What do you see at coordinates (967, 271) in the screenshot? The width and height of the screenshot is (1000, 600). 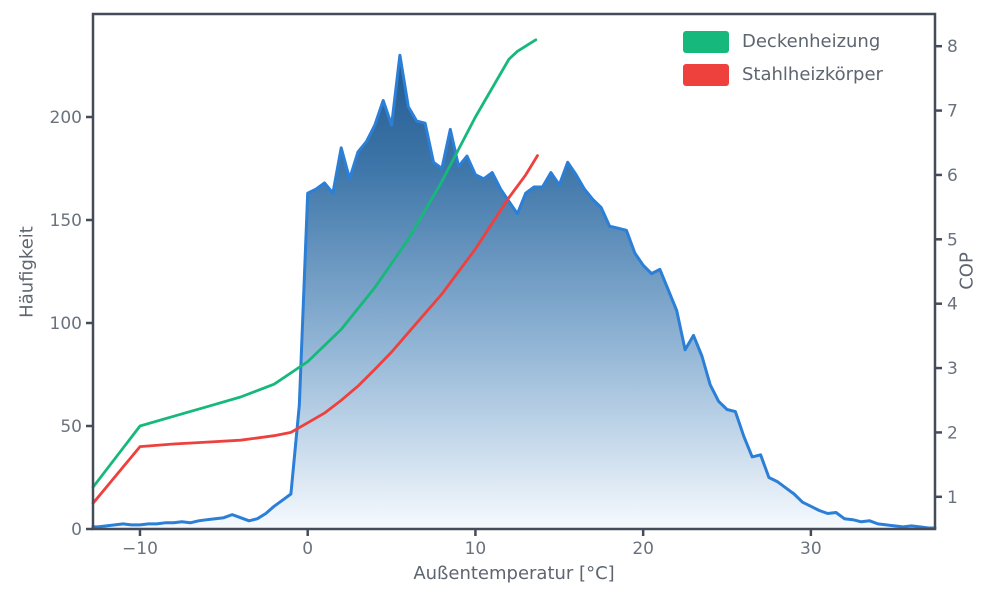 I see `y-axis-label-right: COP` at bounding box center [967, 271].